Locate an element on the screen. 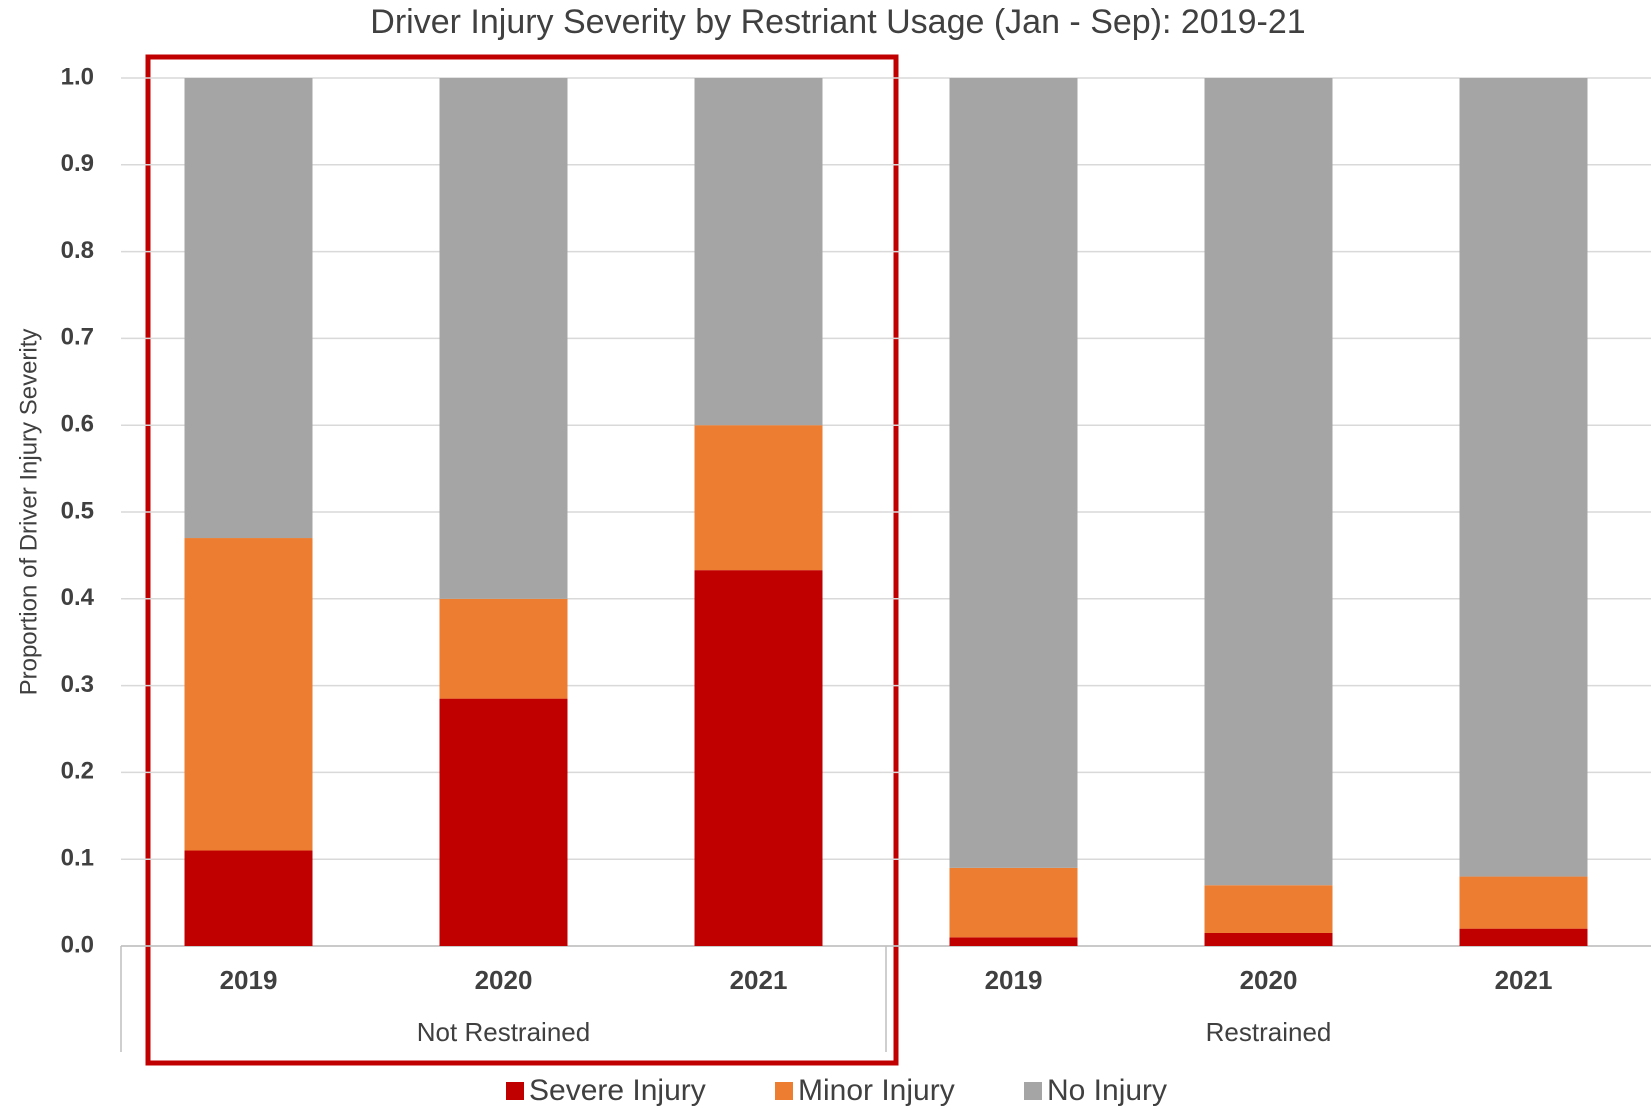  y-tick-label: 0.2 is located at coordinates (77, 771).